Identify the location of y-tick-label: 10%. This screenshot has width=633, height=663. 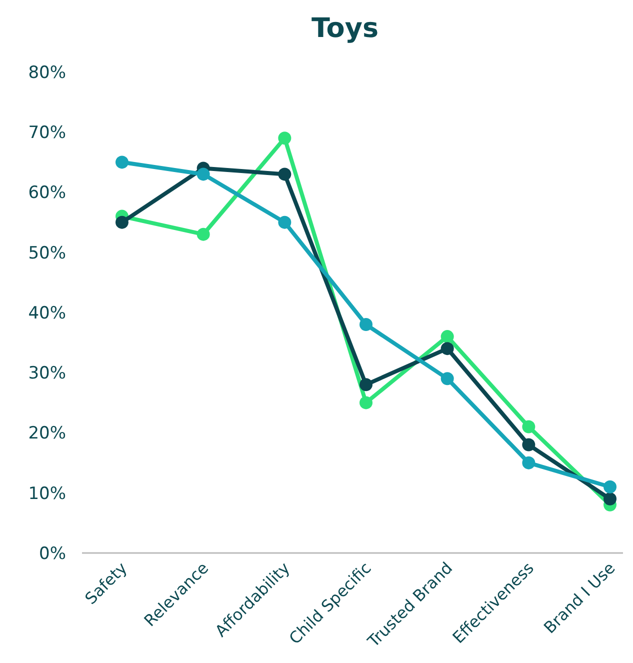
(47, 494).